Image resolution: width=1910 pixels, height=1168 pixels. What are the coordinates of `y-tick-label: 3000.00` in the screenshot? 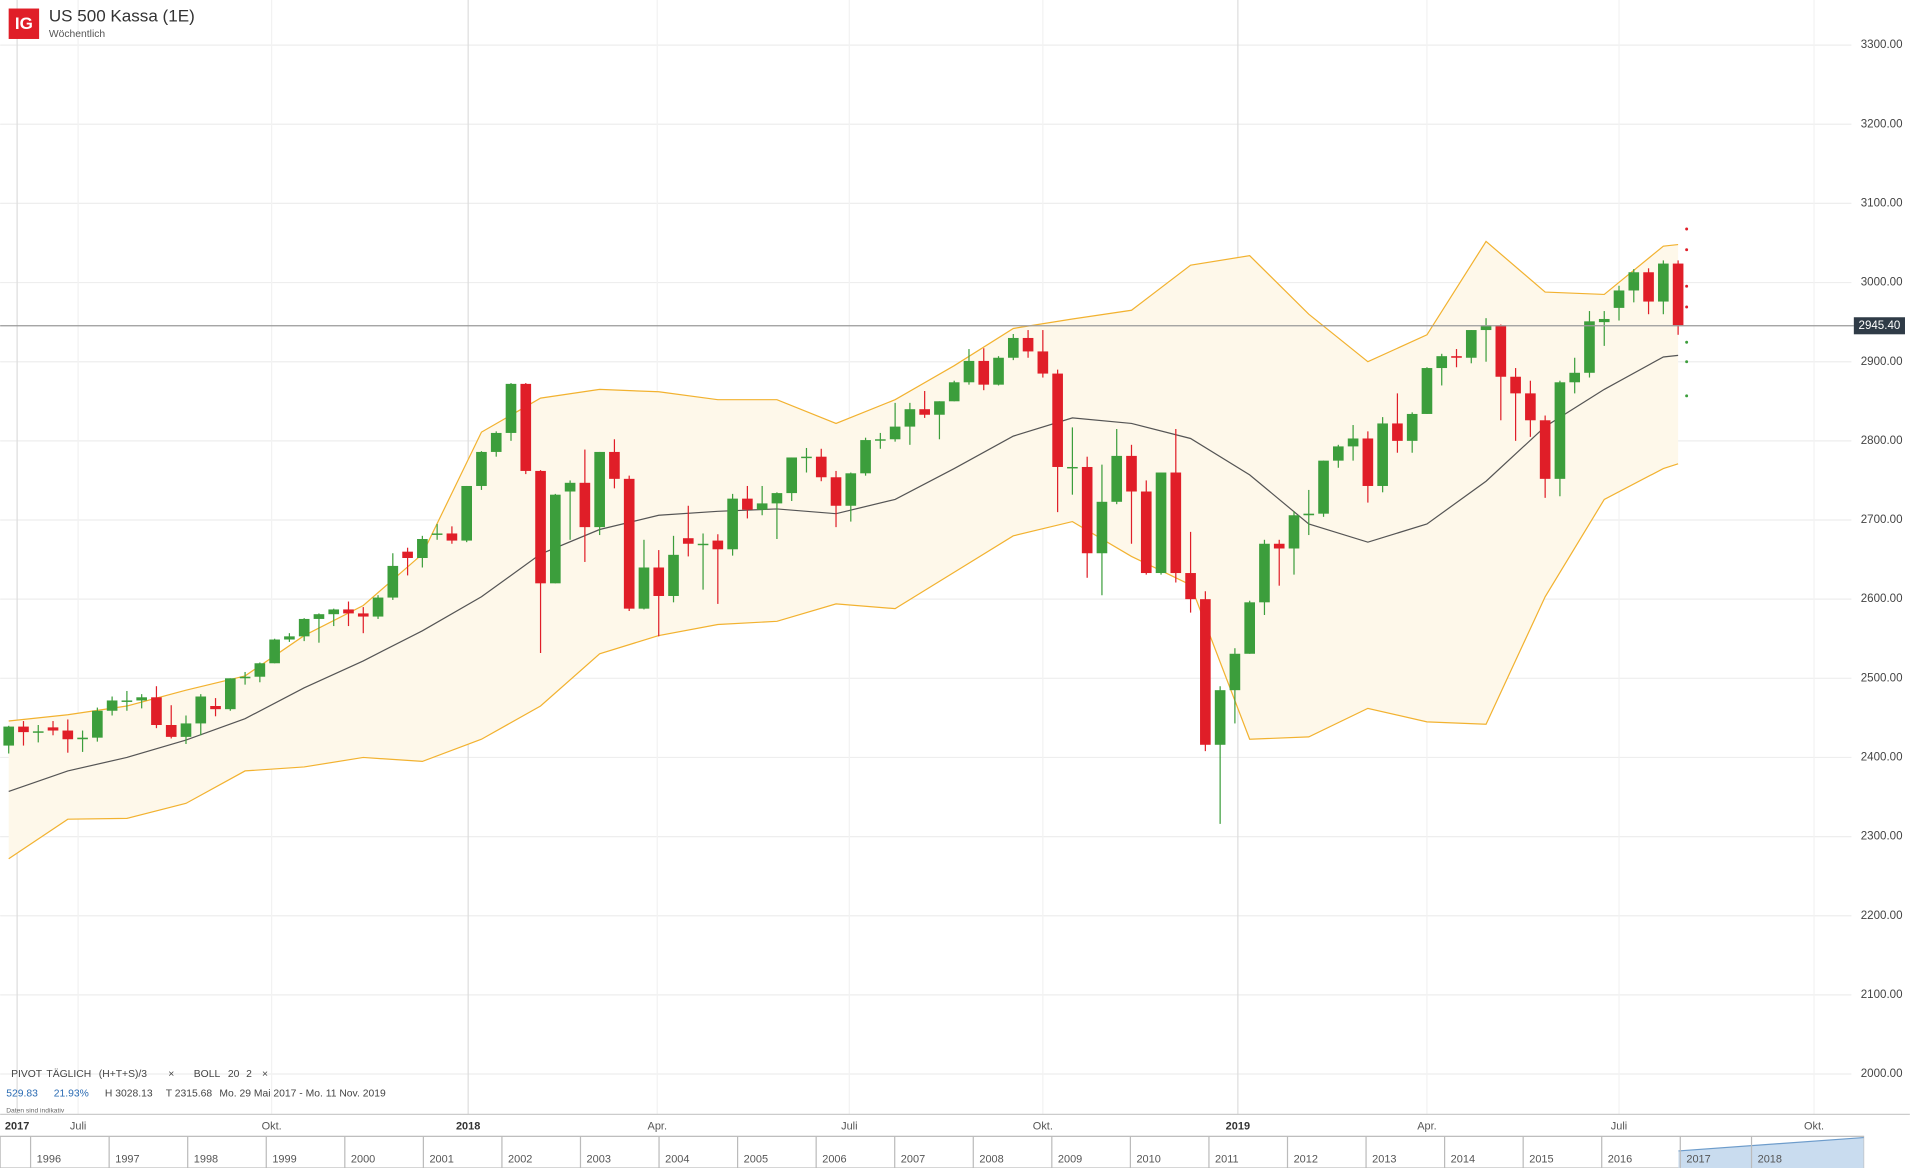 It's located at (1882, 283).